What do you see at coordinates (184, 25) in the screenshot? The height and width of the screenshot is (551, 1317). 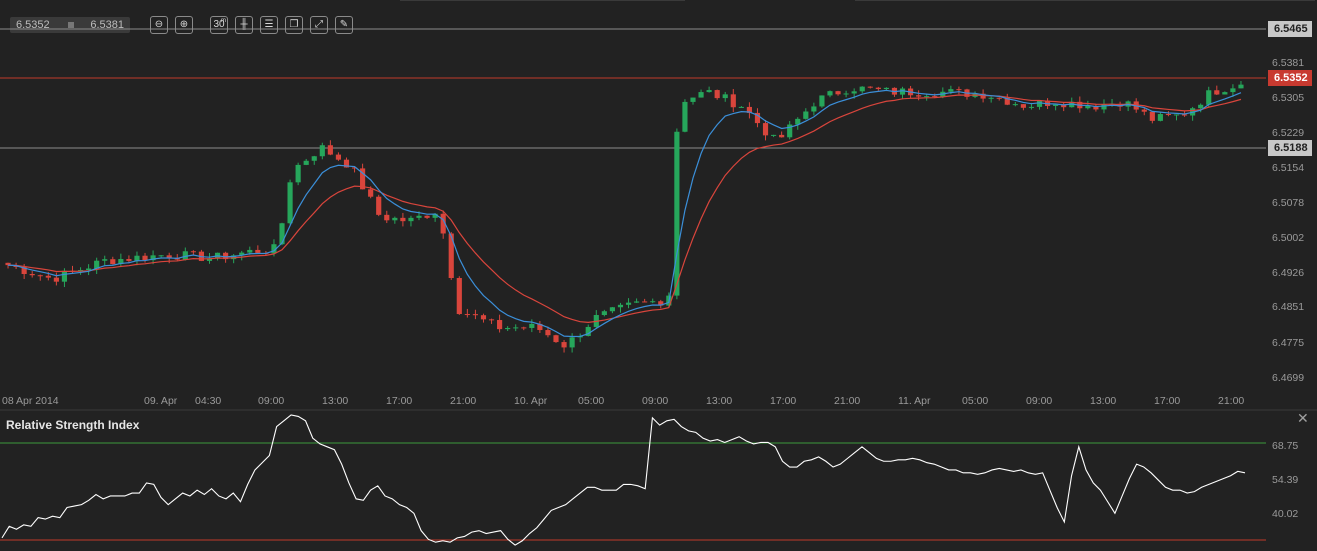 I see `zoom-in-button: ⊕` at bounding box center [184, 25].